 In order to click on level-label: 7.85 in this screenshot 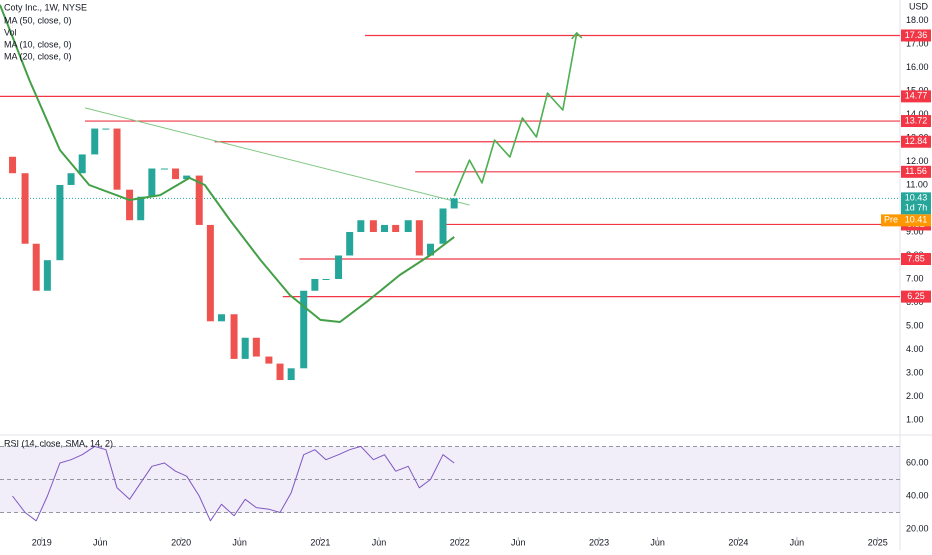, I will do `click(916, 258)`.